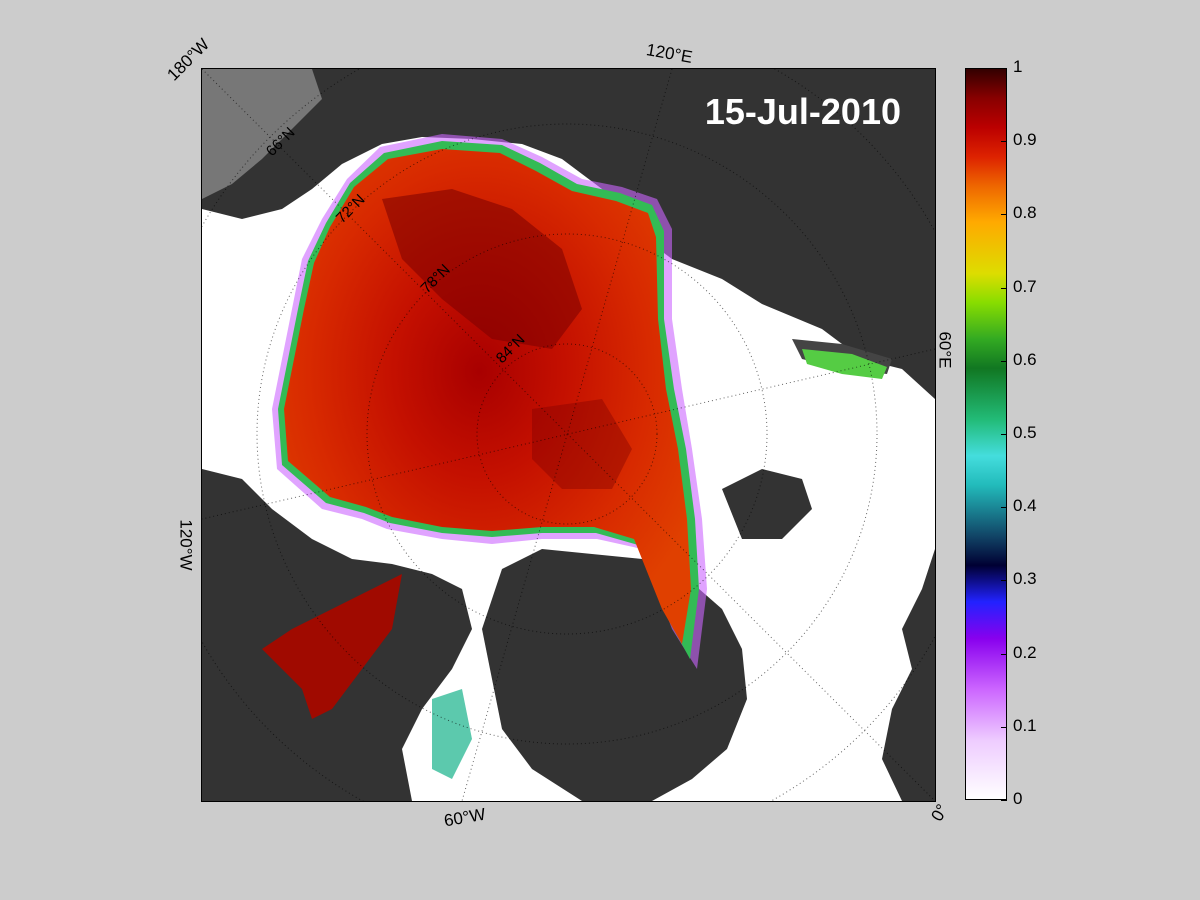 The width and height of the screenshot is (1200, 900). I want to click on ice-barents-patch, so click(844, 364).